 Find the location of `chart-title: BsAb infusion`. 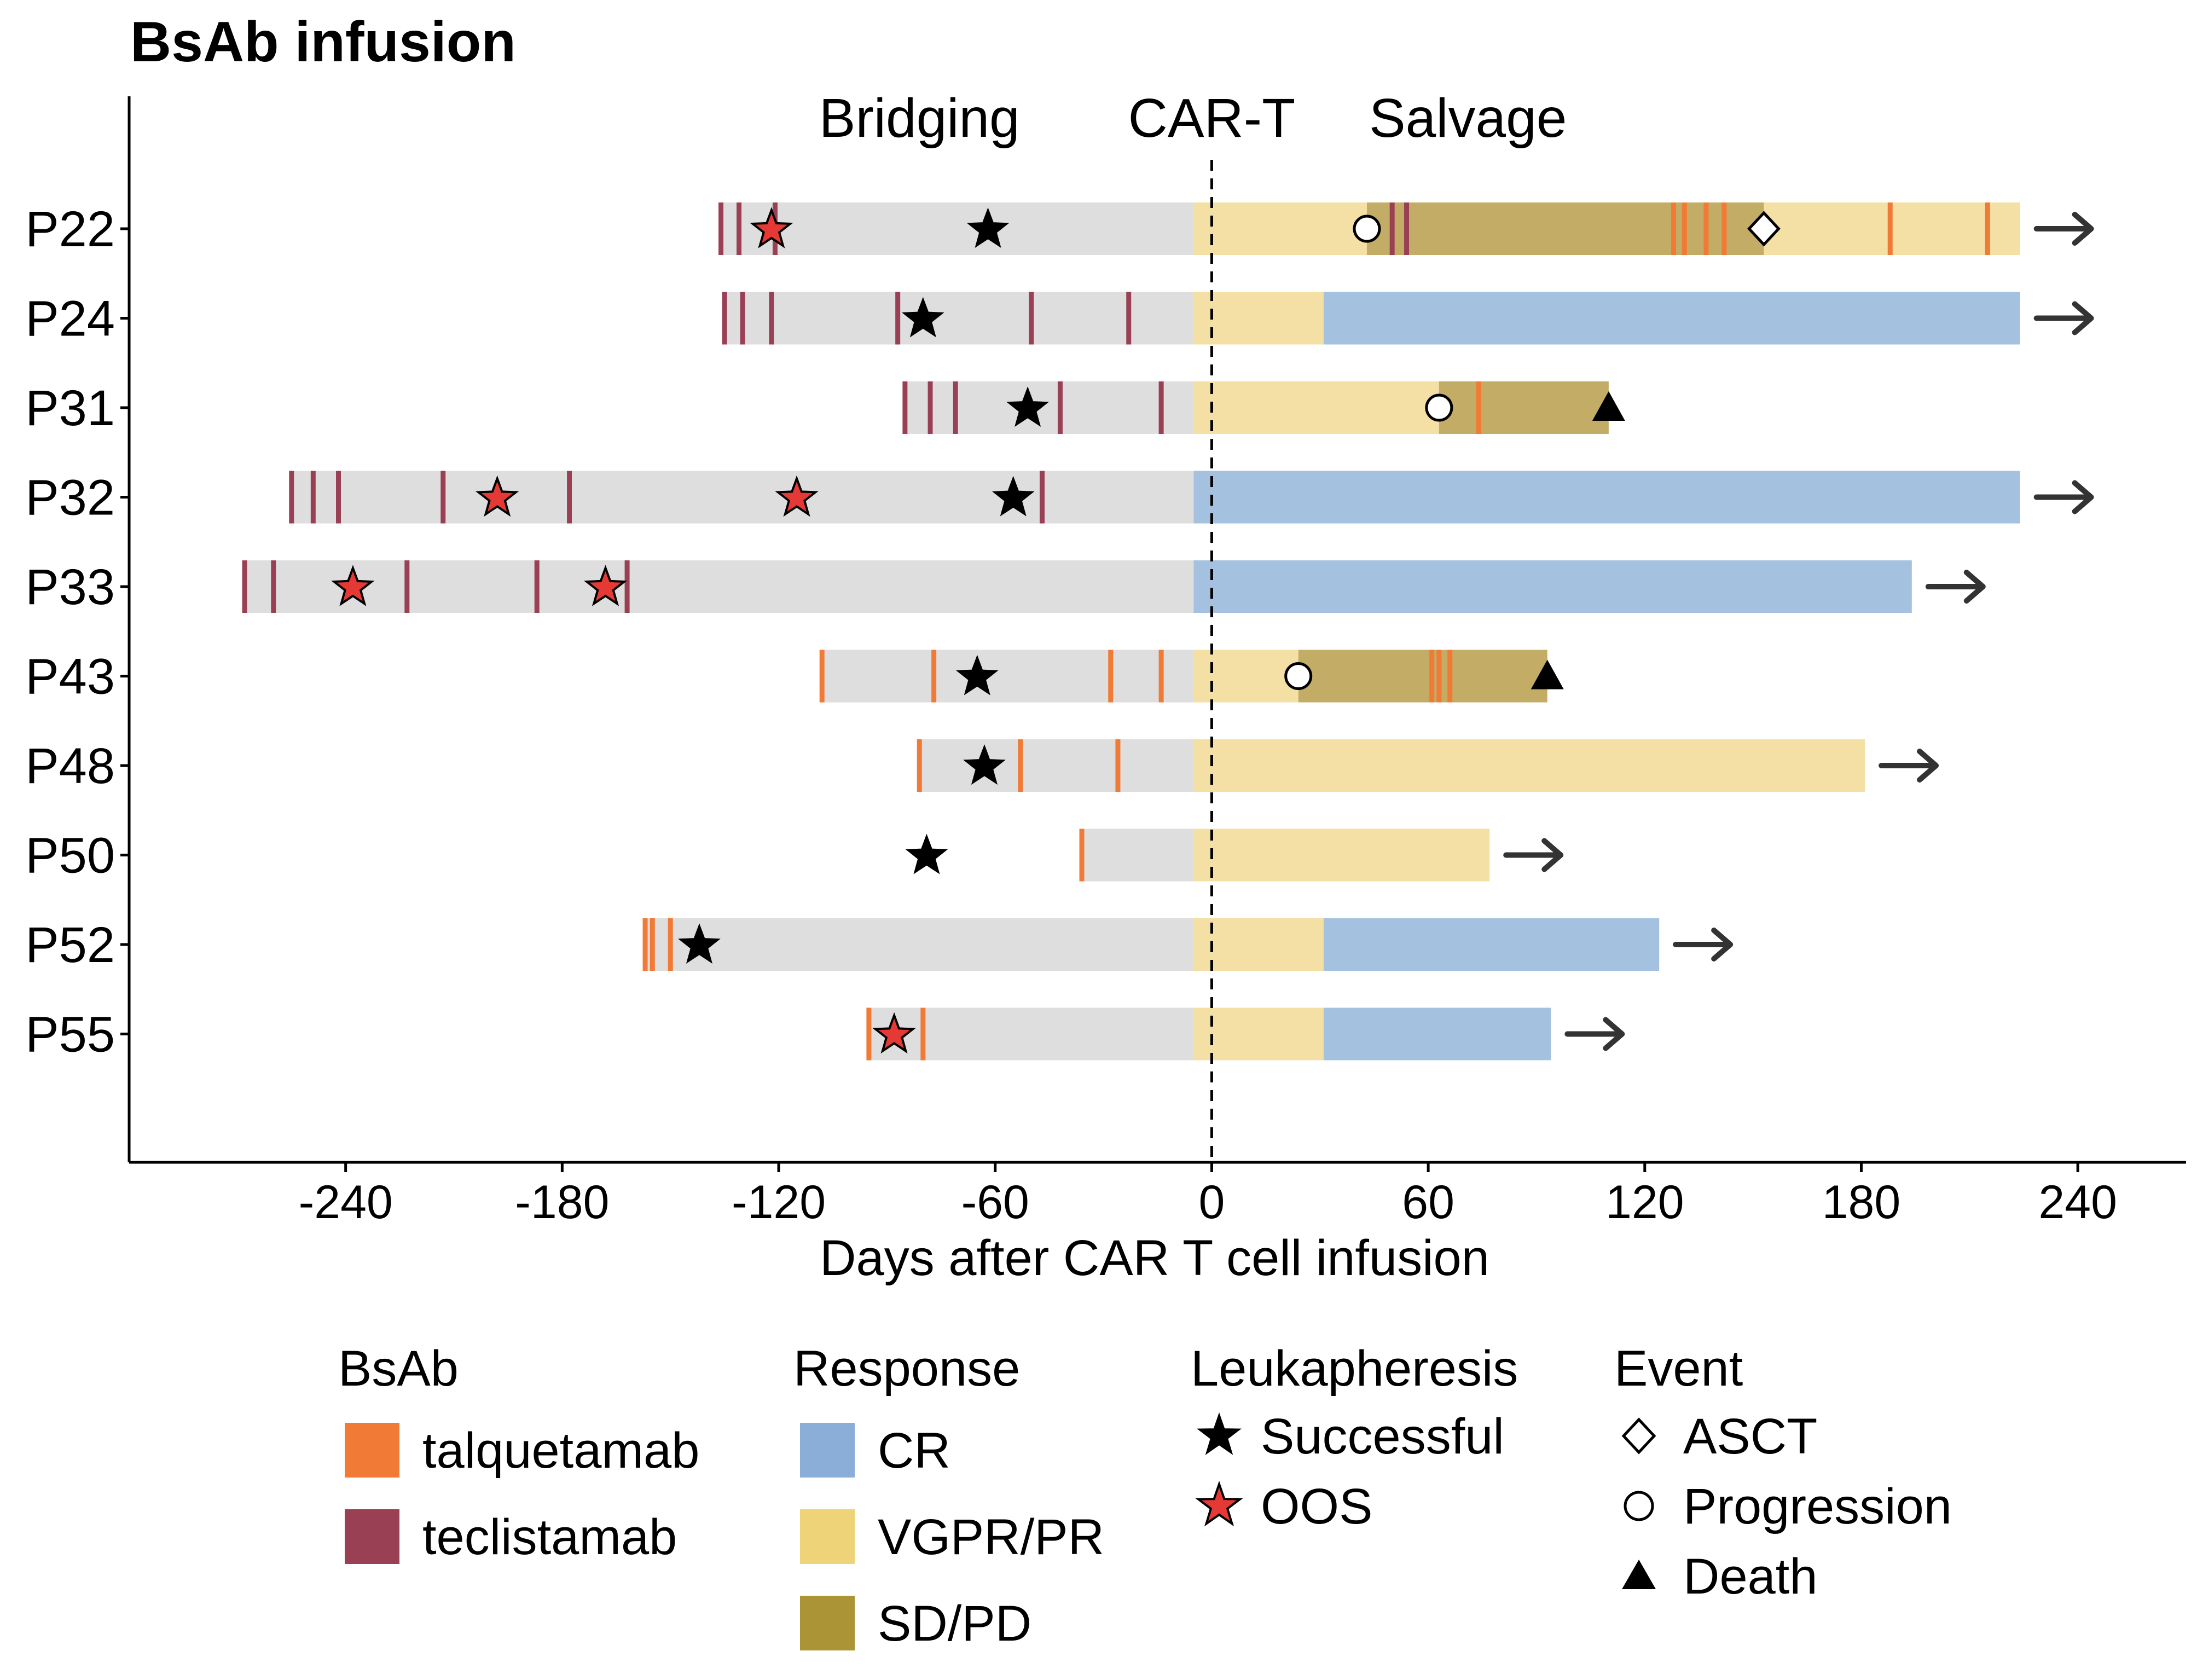

chart-title: BsAb infusion is located at coordinates (323, 42).